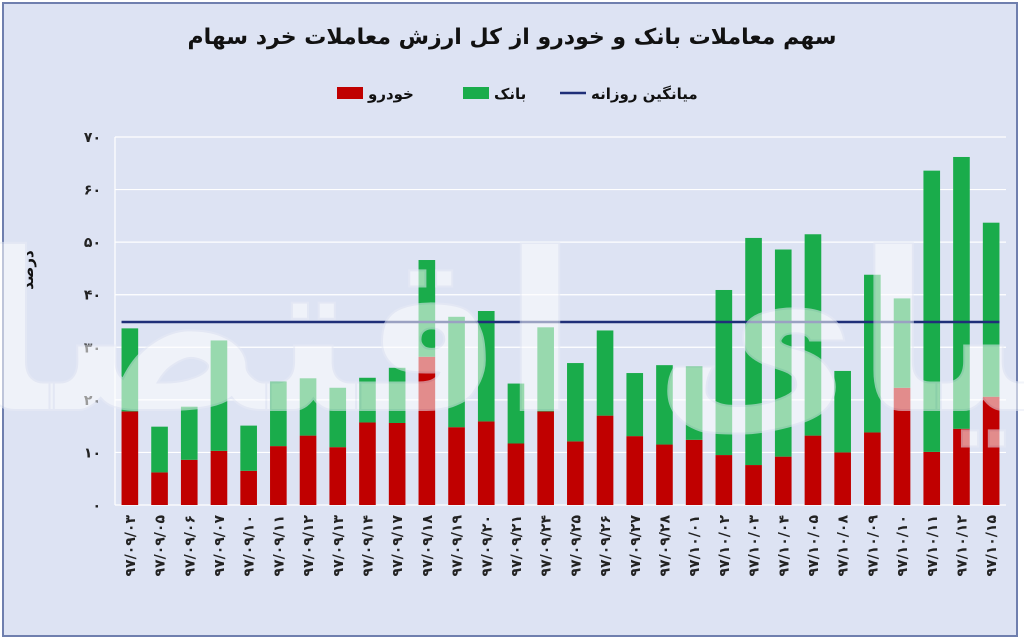 The image size is (1024, 643). I want to click on x-tick-label: ۹۷/۰۹/۲۵, so click(576, 546).